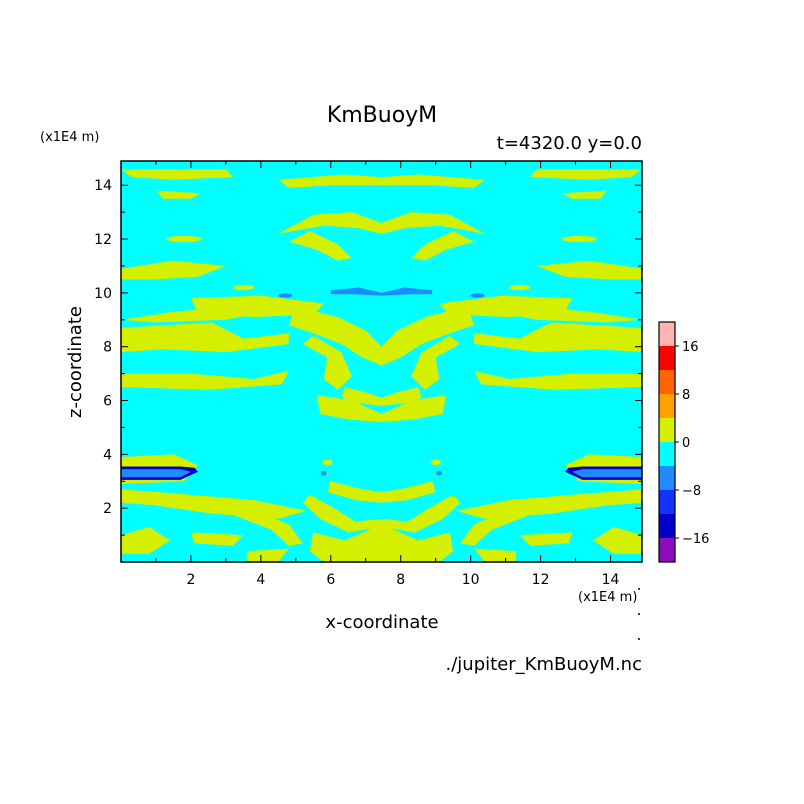 This screenshot has height=804, width=804. I want to click on y-tick-label: 8, so click(107, 348).